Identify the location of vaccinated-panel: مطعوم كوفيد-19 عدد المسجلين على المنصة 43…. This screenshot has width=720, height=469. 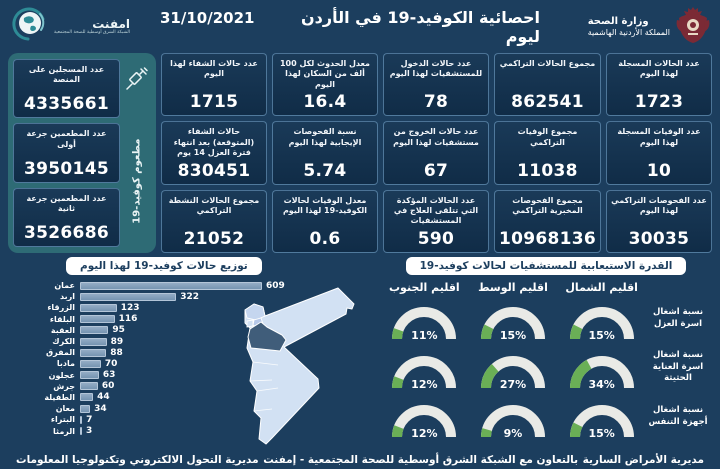
(82, 153).